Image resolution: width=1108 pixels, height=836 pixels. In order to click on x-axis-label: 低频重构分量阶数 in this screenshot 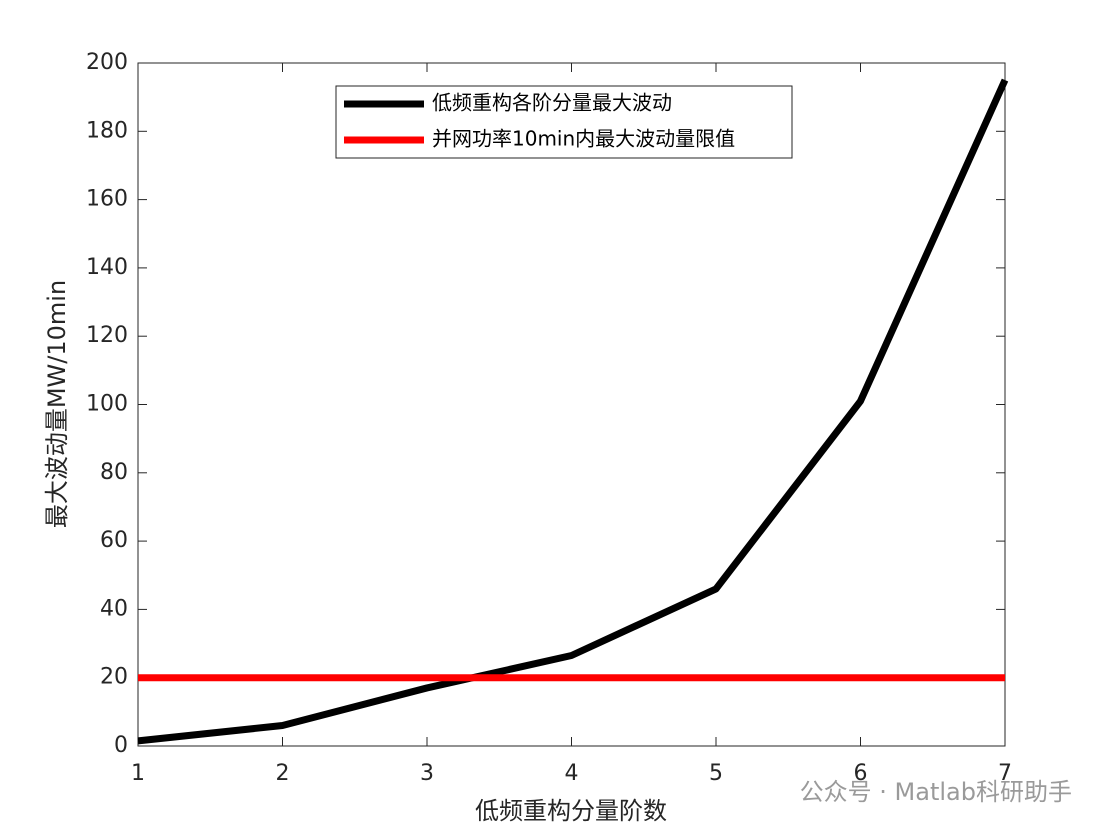, I will do `click(571, 811)`.